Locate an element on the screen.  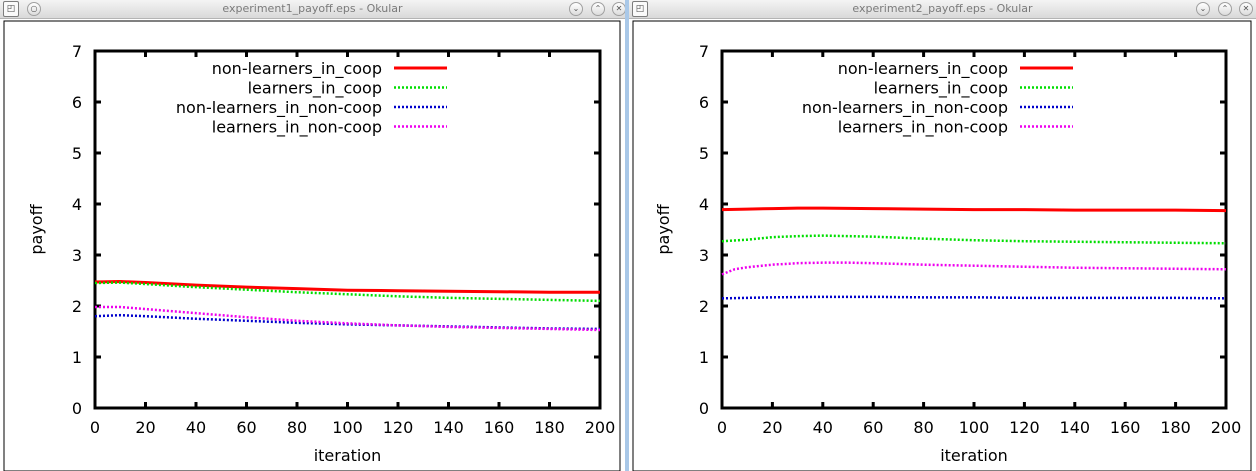
title-bar: ◰ experiment2_payoff.eps - Okular ⌄ ⌃ ✕ is located at coordinates (942, 9).